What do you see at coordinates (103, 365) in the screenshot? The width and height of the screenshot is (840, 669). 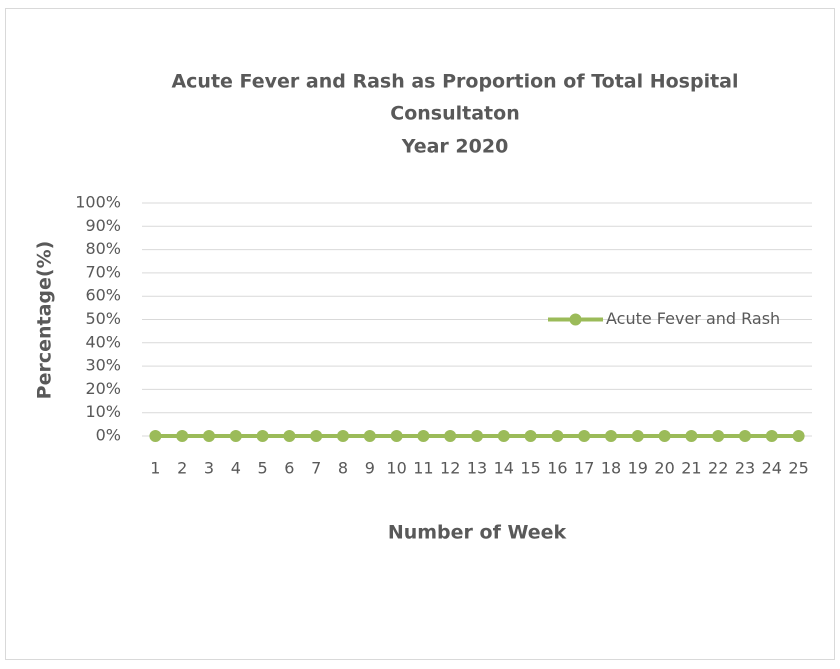 I see `y-tick-label: 30%` at bounding box center [103, 365].